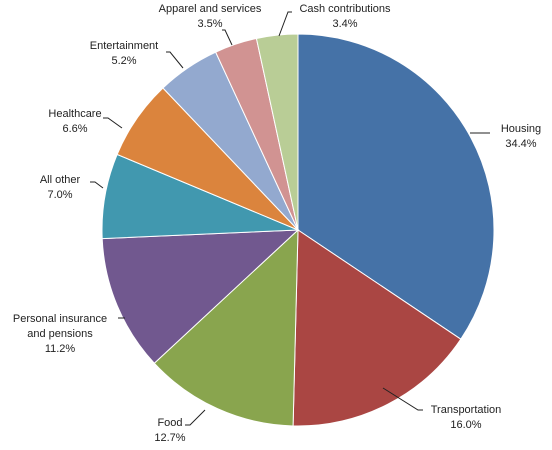  What do you see at coordinates (175, 60) in the screenshot?
I see `leader-line-entertainment` at bounding box center [175, 60].